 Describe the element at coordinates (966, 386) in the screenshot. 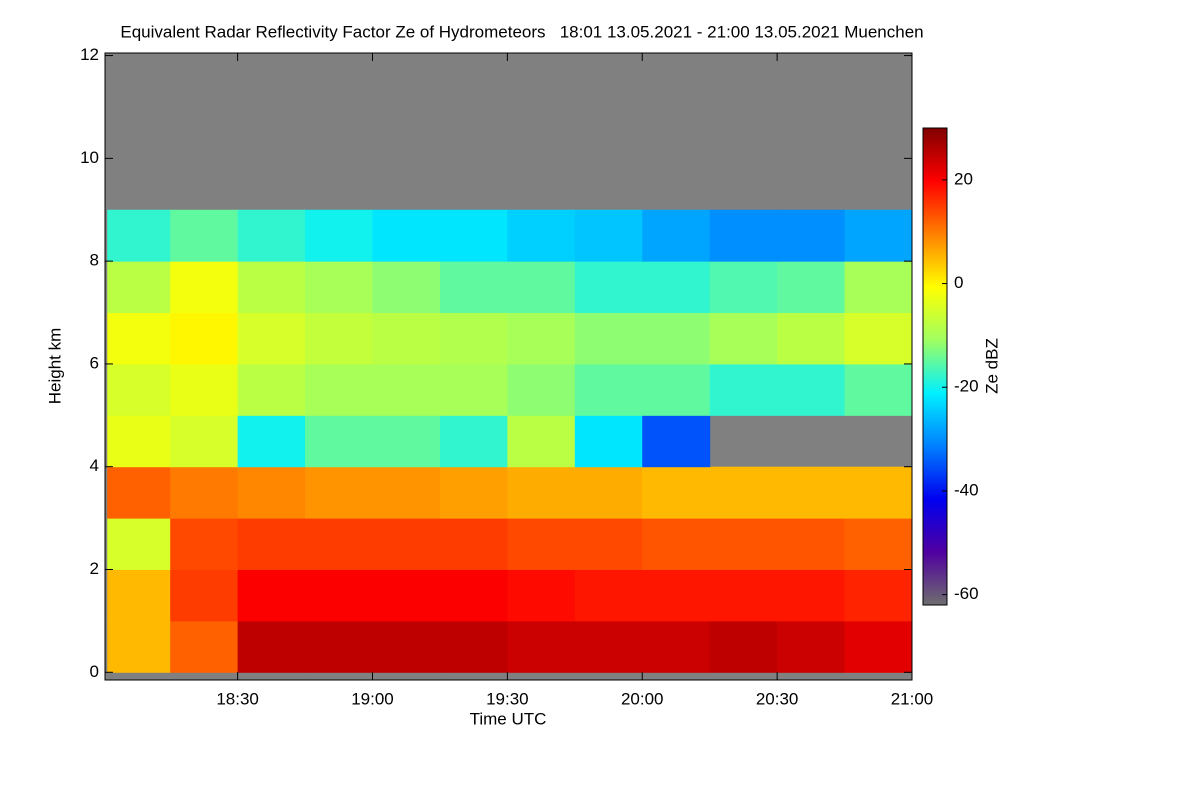

I see `colorbar-tick-label: -20` at that location.